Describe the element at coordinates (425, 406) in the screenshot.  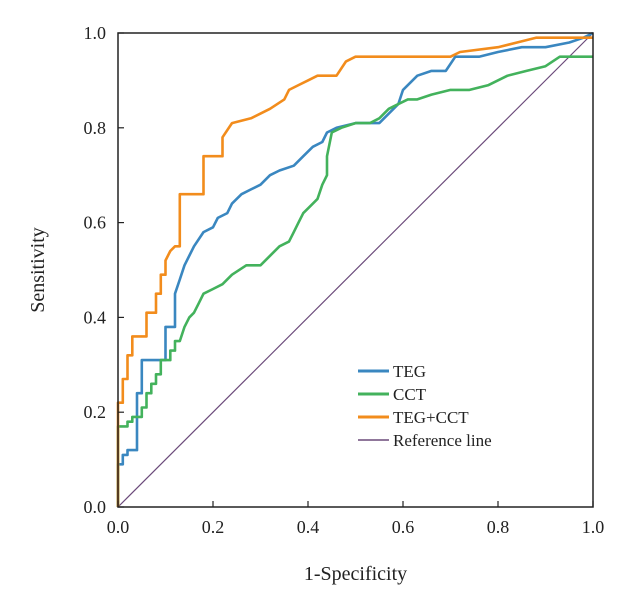
I see `legend: TEG CCT TEG+CCT Reference line` at that location.